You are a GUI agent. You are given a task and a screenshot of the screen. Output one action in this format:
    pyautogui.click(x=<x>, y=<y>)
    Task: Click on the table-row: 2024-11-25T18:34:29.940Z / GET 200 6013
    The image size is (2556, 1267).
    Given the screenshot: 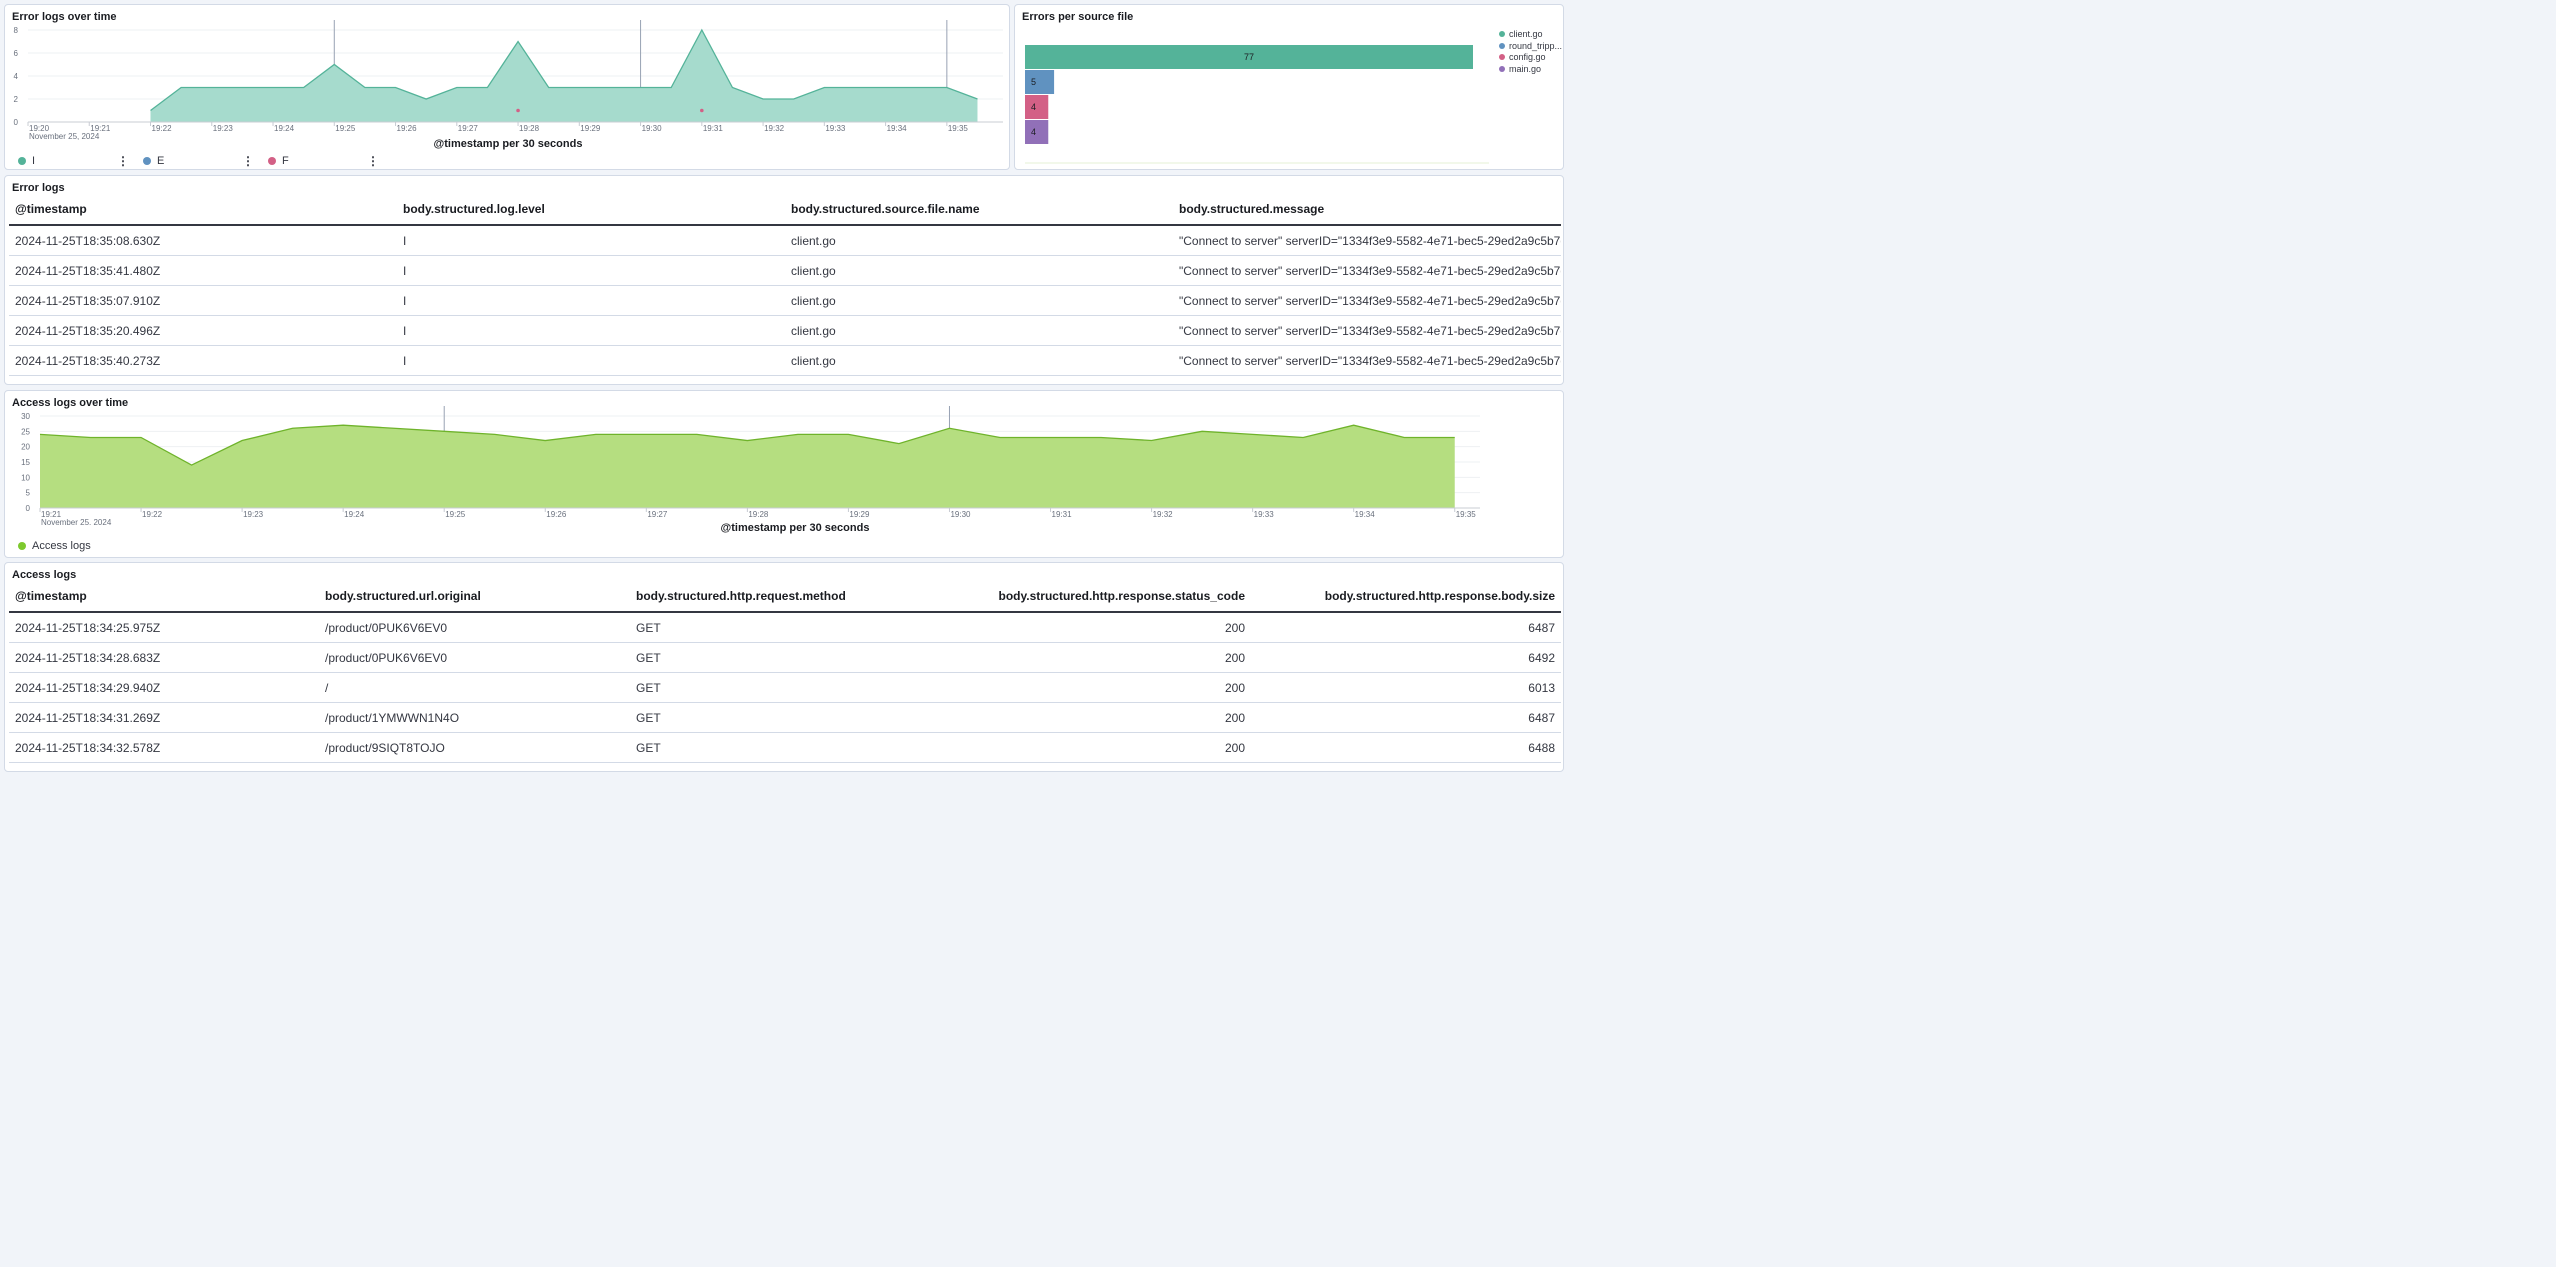 What is the action you would take?
    pyautogui.click(x=785, y=687)
    